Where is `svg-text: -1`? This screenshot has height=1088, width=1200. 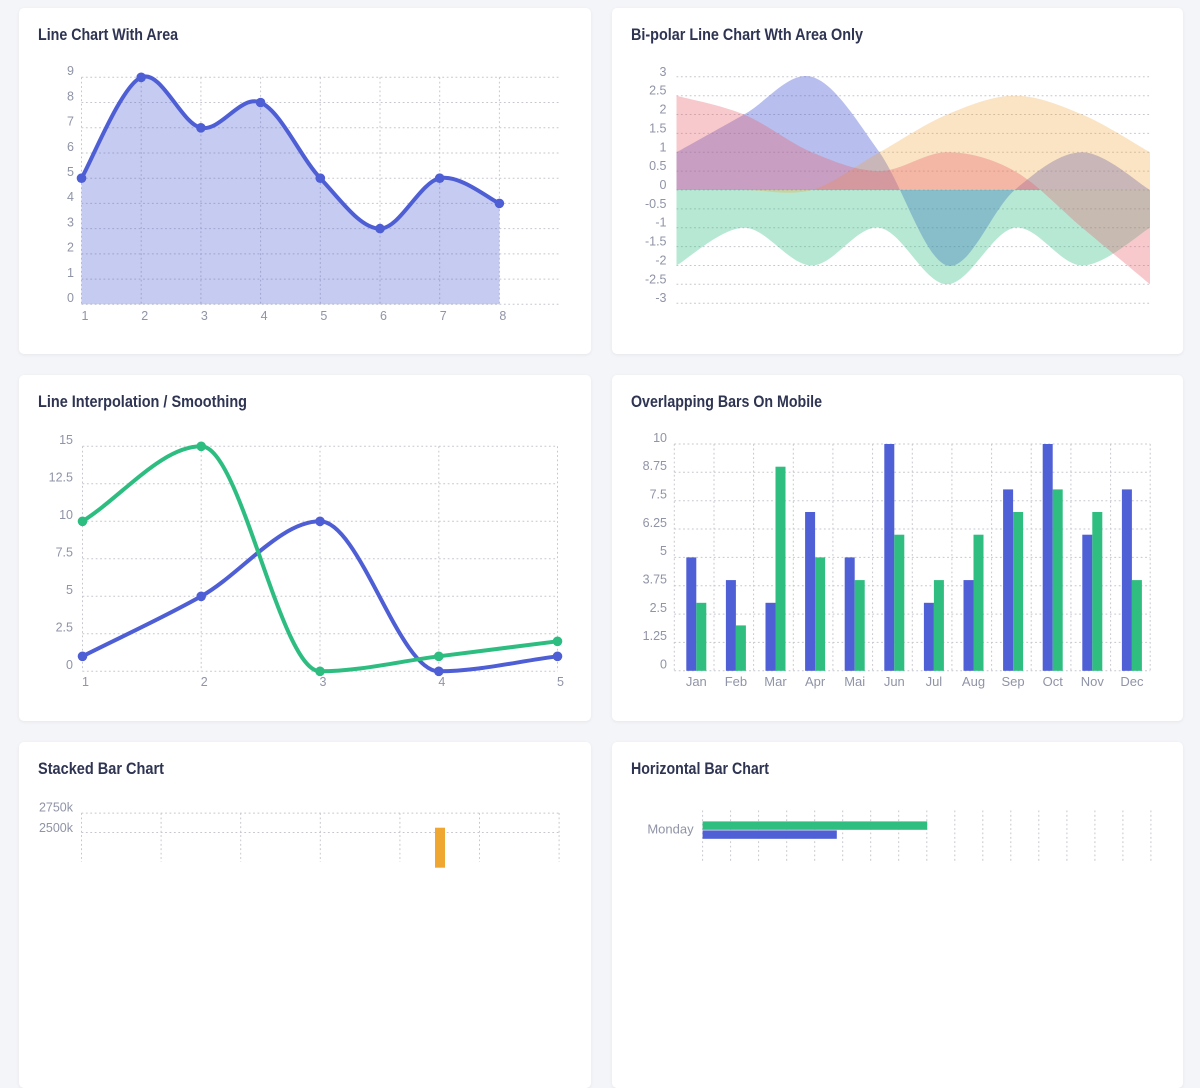
svg-text: -1 is located at coordinates (660, 223).